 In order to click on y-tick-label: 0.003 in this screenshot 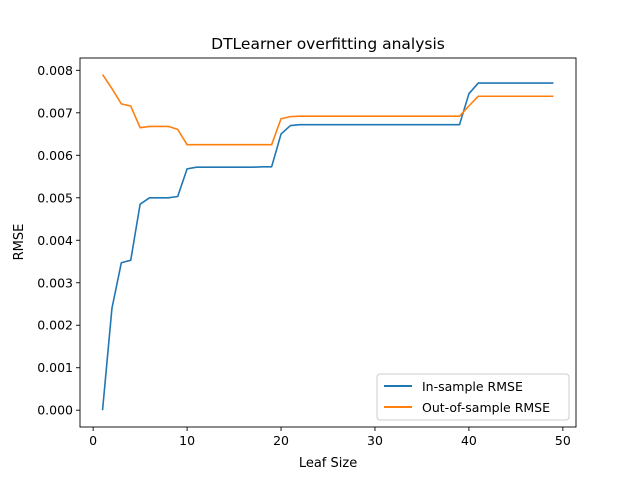, I will do `click(55, 282)`.